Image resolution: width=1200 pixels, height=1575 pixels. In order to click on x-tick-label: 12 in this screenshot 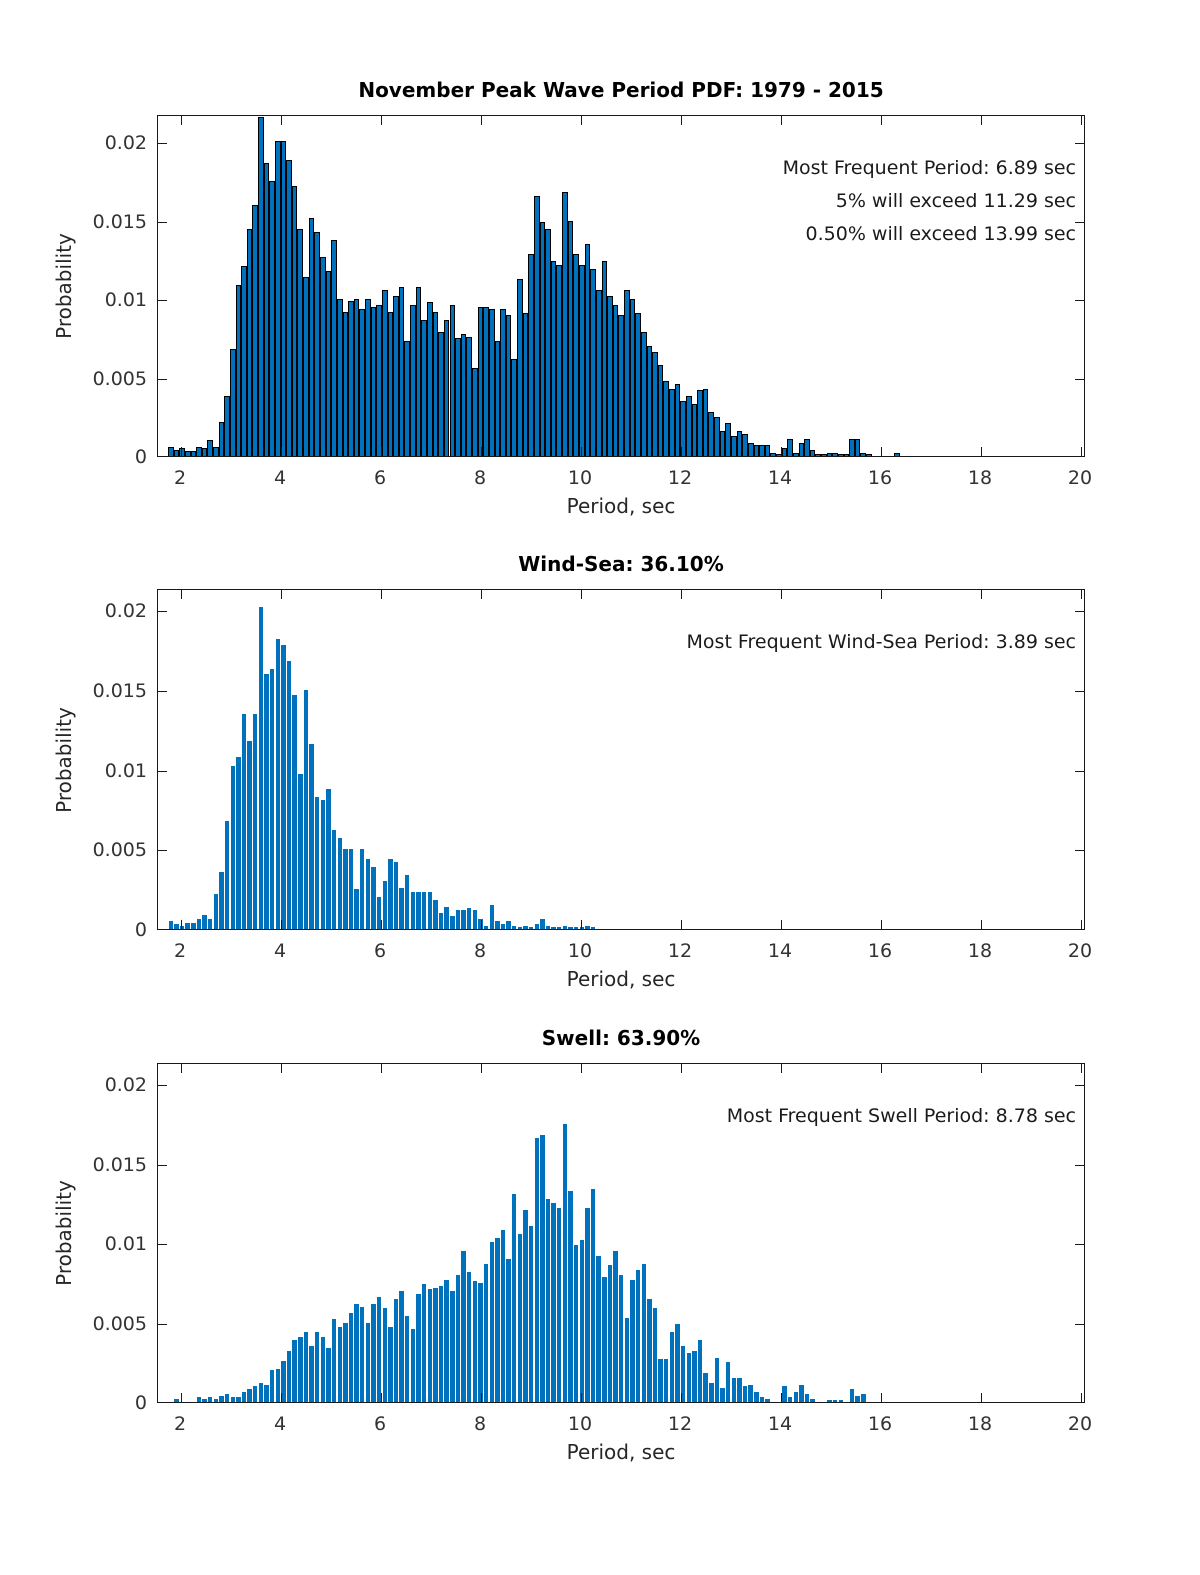, I will do `click(680, 951)`.